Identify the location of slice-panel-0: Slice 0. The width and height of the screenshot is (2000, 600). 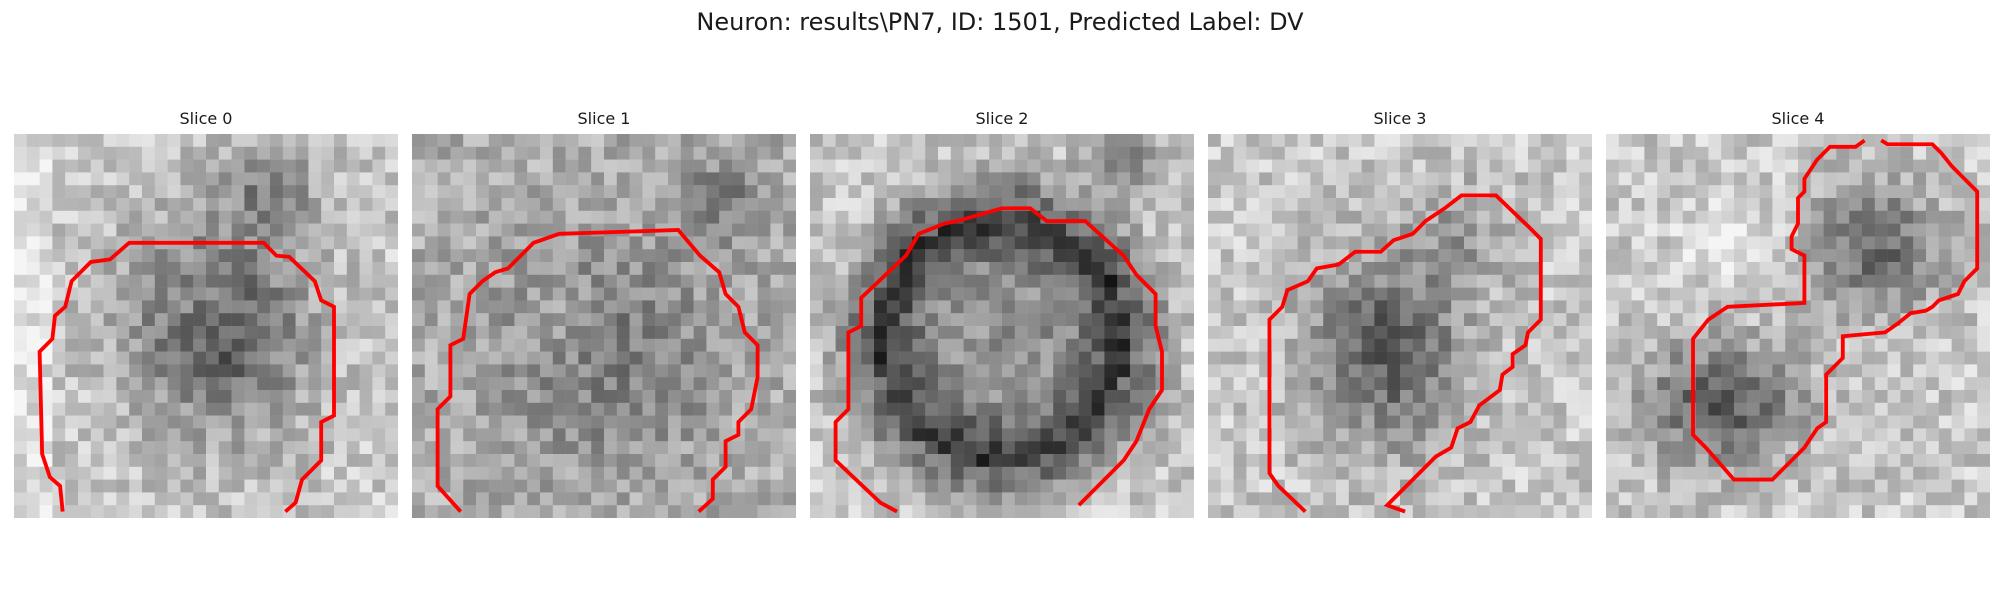
(206, 313).